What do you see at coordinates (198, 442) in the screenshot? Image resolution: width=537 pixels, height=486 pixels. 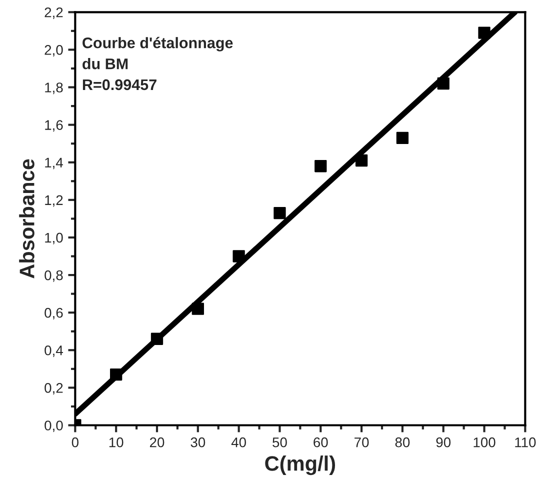 I see `x-tick-label: 30` at bounding box center [198, 442].